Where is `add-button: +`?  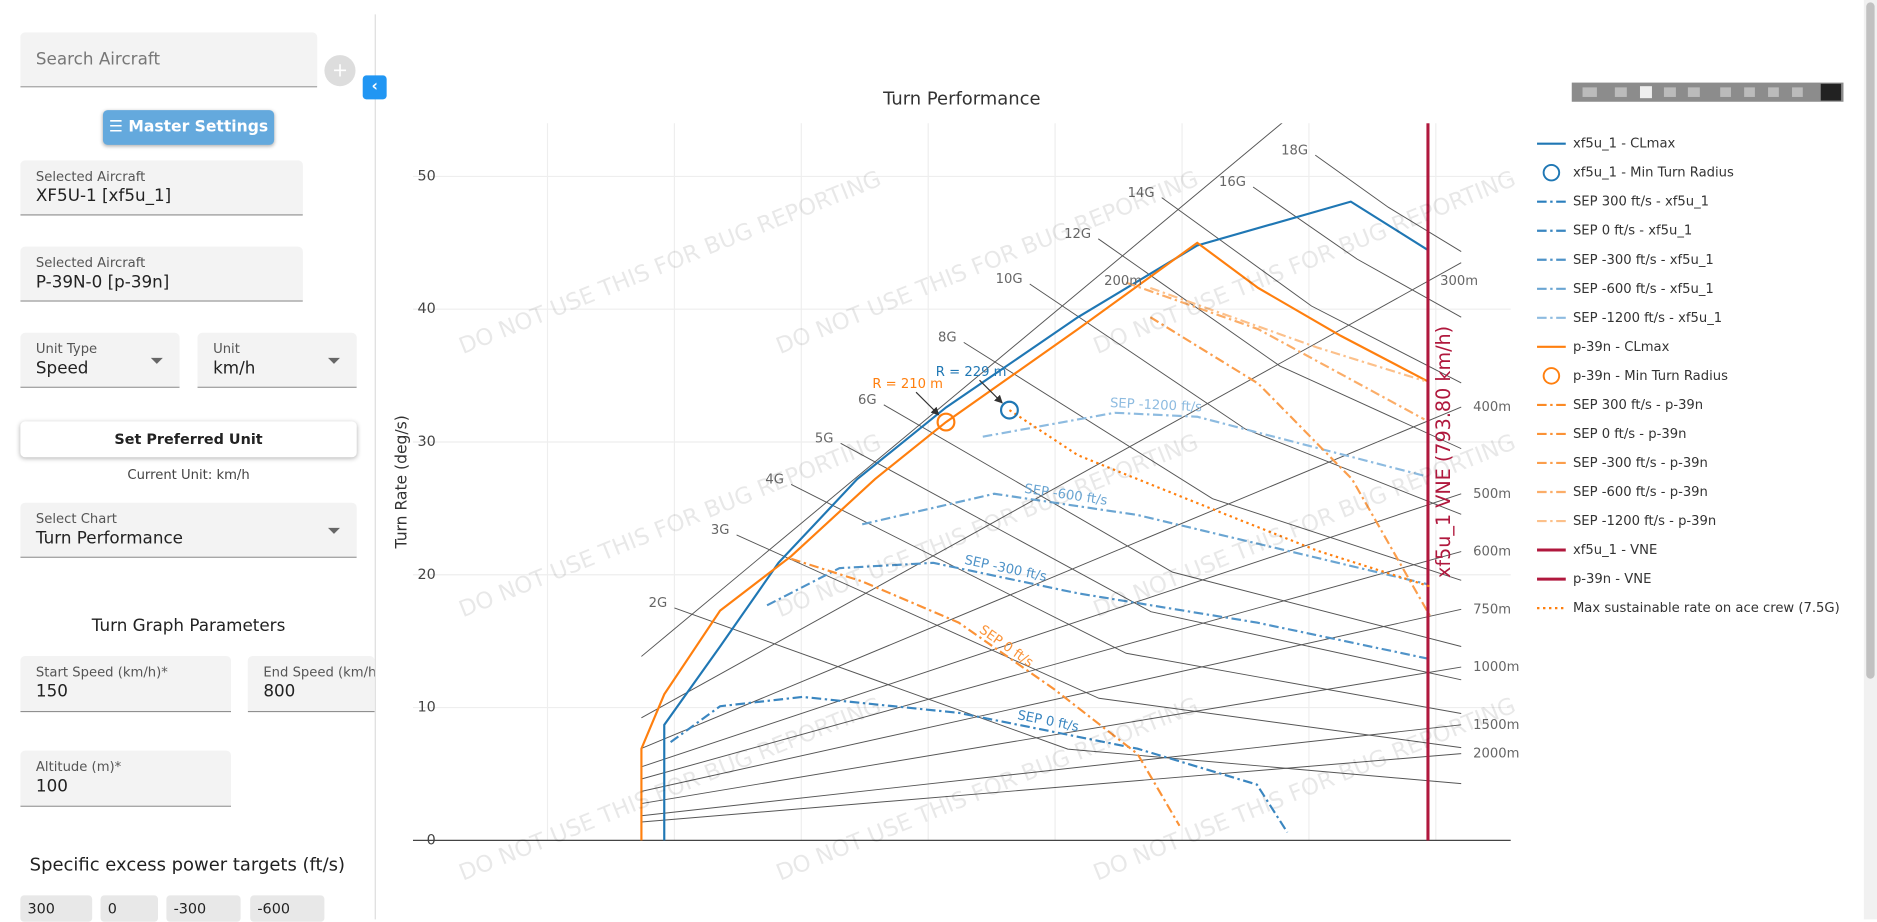
add-button: + is located at coordinates (340, 71).